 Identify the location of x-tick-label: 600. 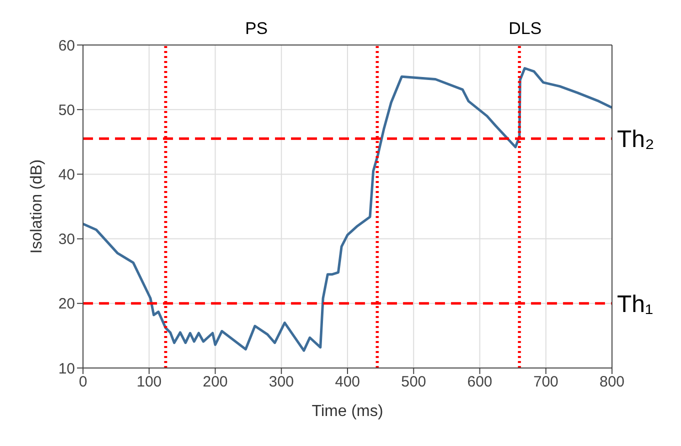
(479, 382).